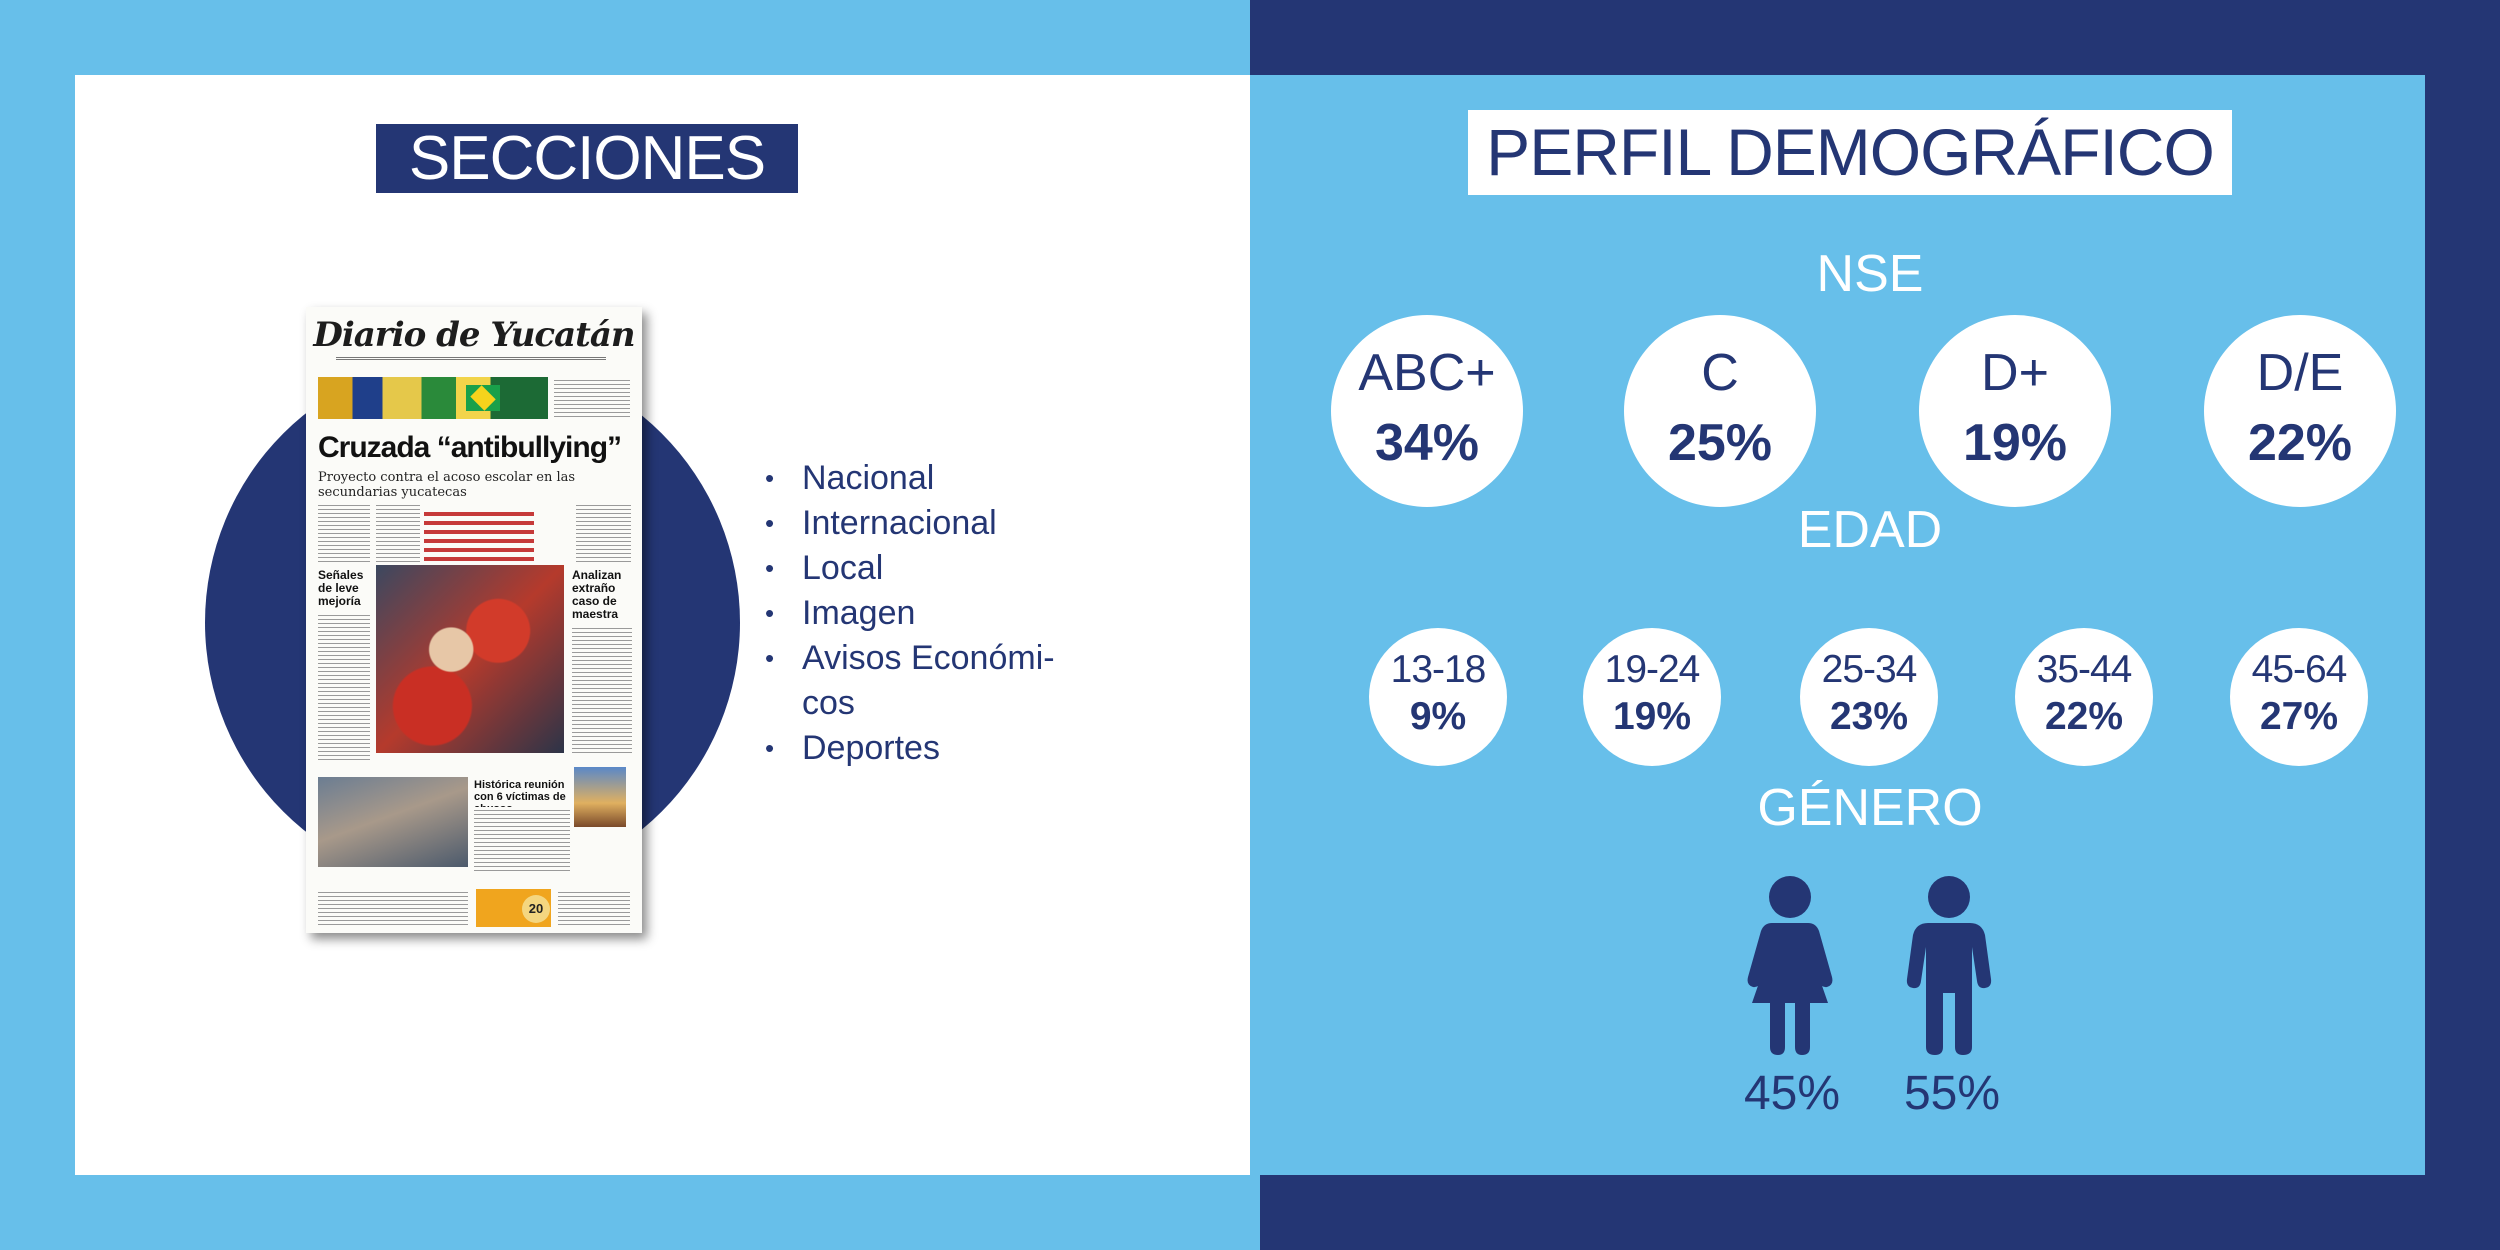 Image resolution: width=2500 pixels, height=1250 pixels. I want to click on newspaper-masthead: Diario de Yucatán, so click(474, 335).